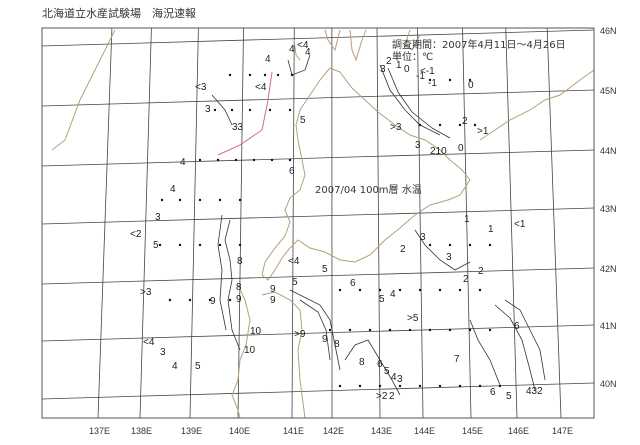  Describe the element at coordinates (213, 301) in the screenshot. I see `contour-label: 9` at that location.